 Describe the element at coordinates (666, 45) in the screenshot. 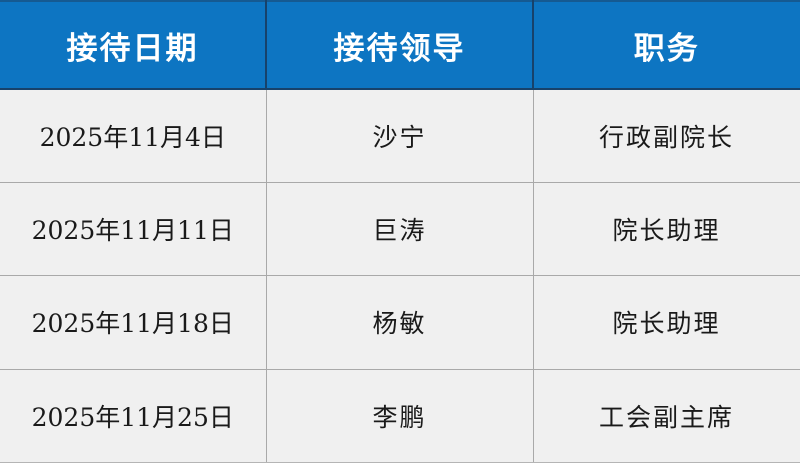

I see `column-header-title: 职务` at that location.